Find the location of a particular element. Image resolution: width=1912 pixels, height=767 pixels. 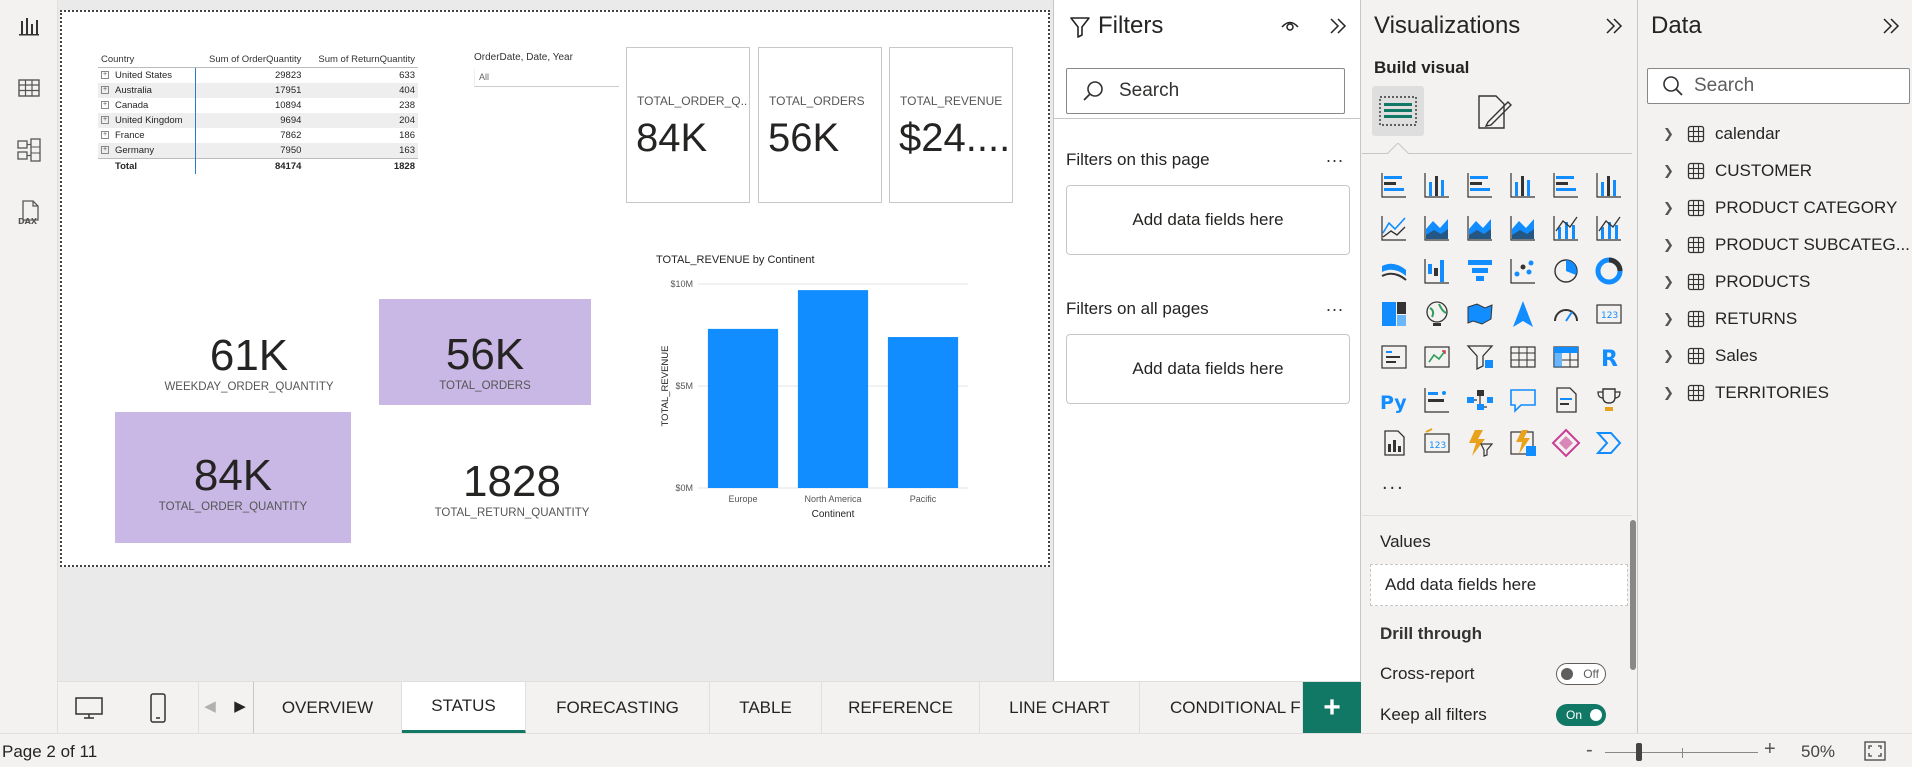

page-filters-drop-zone: Add data fields here is located at coordinates (1208, 220).